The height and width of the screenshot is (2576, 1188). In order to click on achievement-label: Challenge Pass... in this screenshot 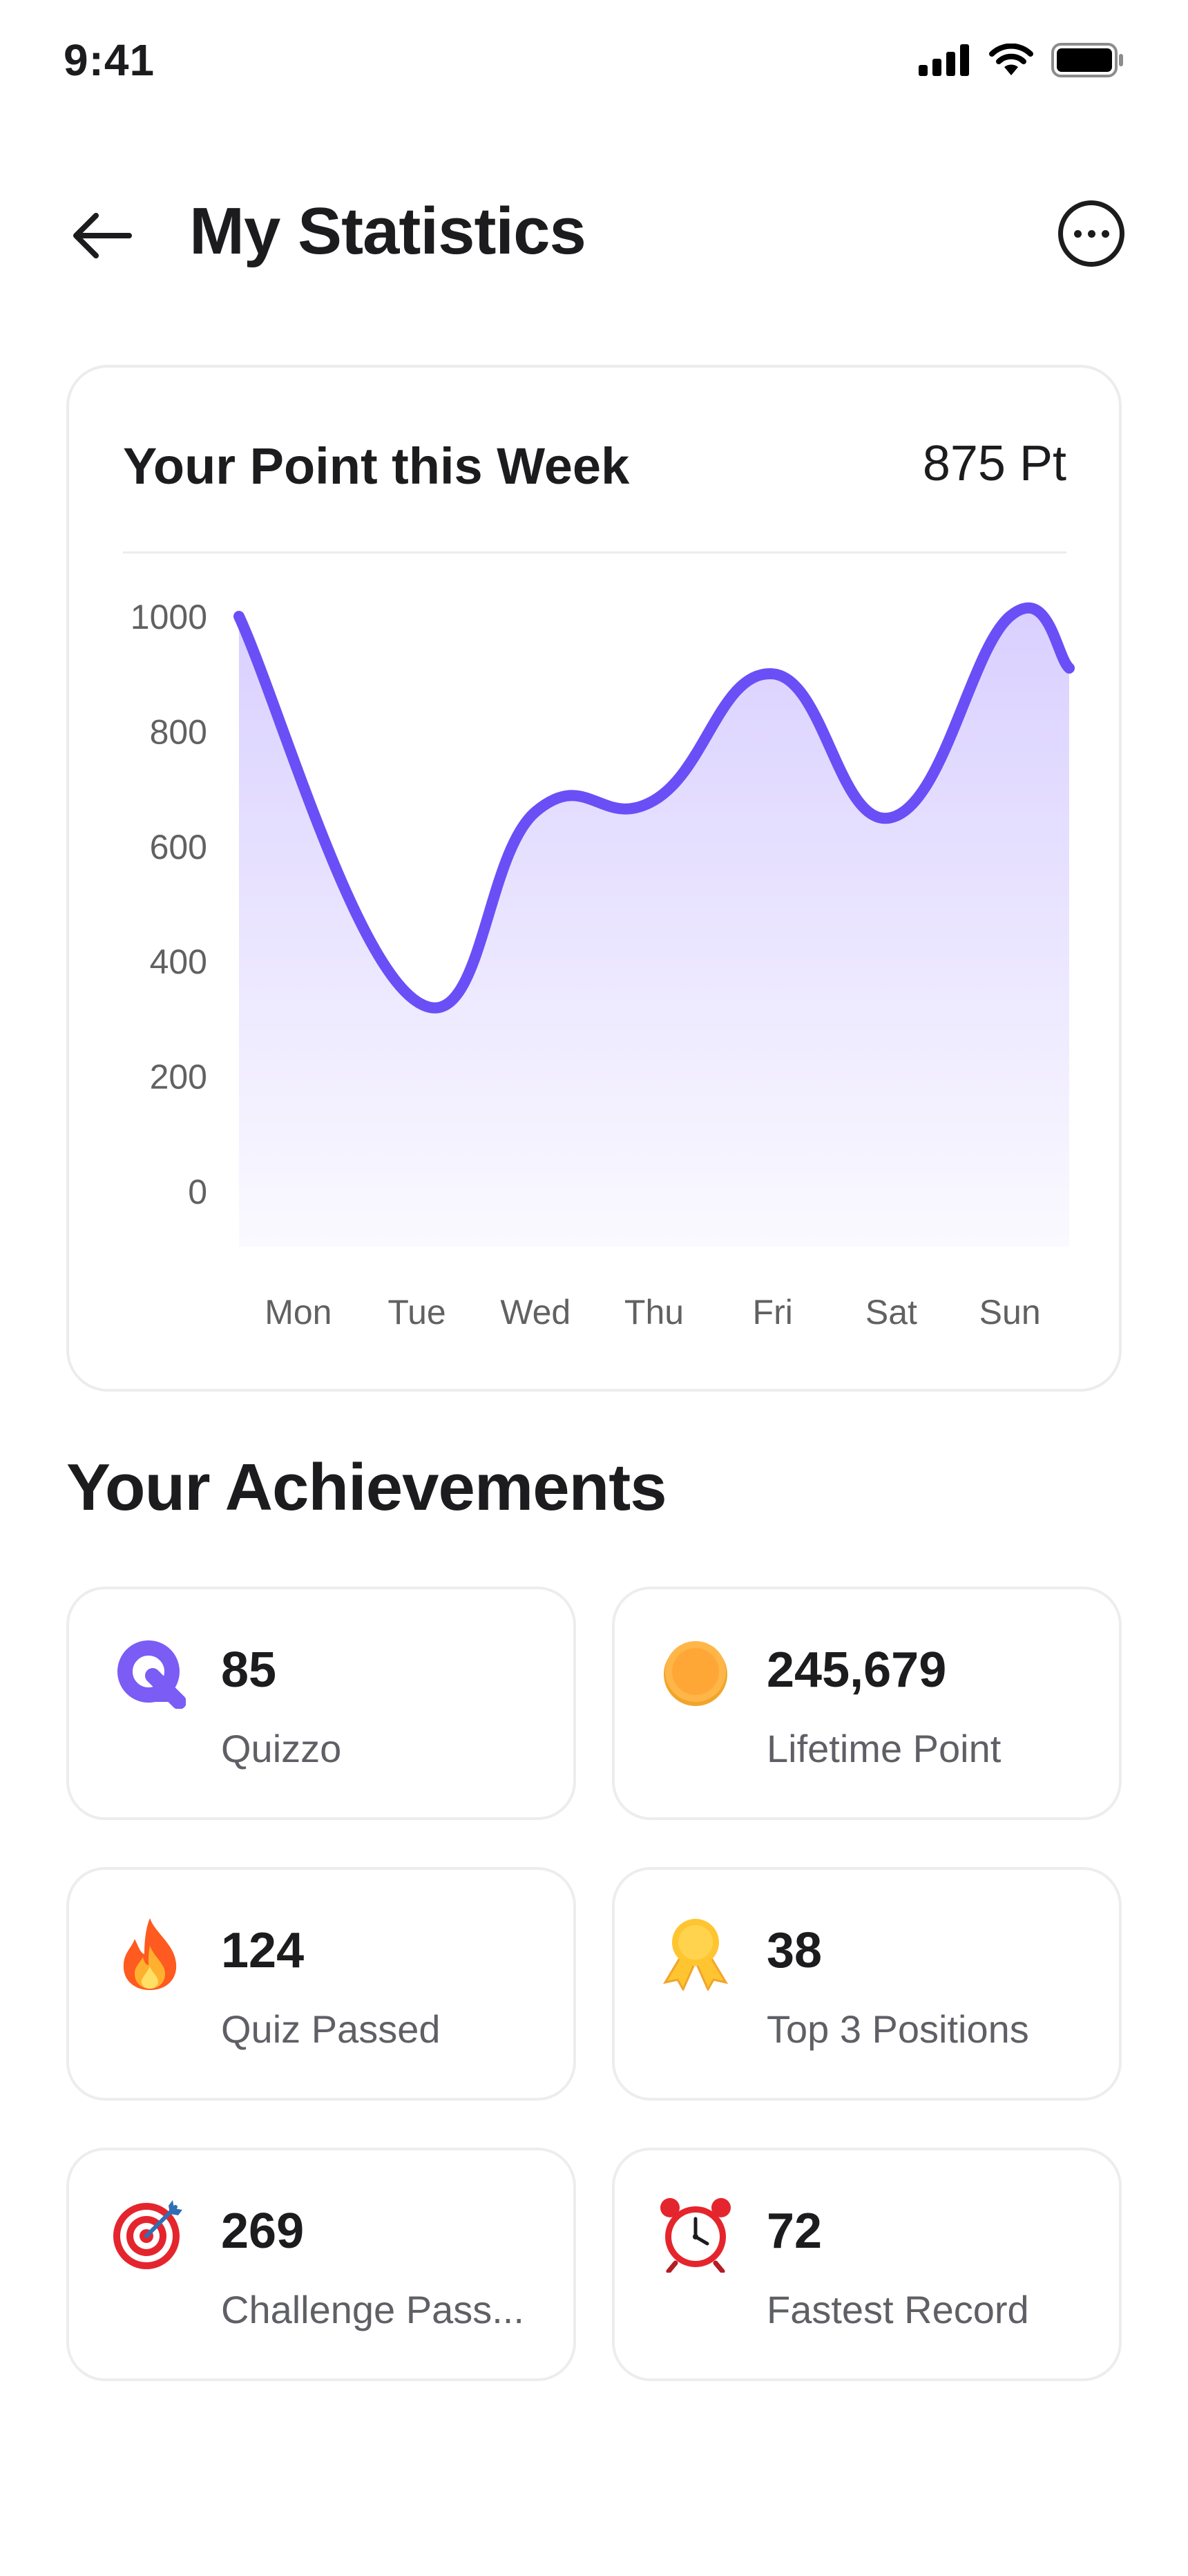, I will do `click(372, 2309)`.